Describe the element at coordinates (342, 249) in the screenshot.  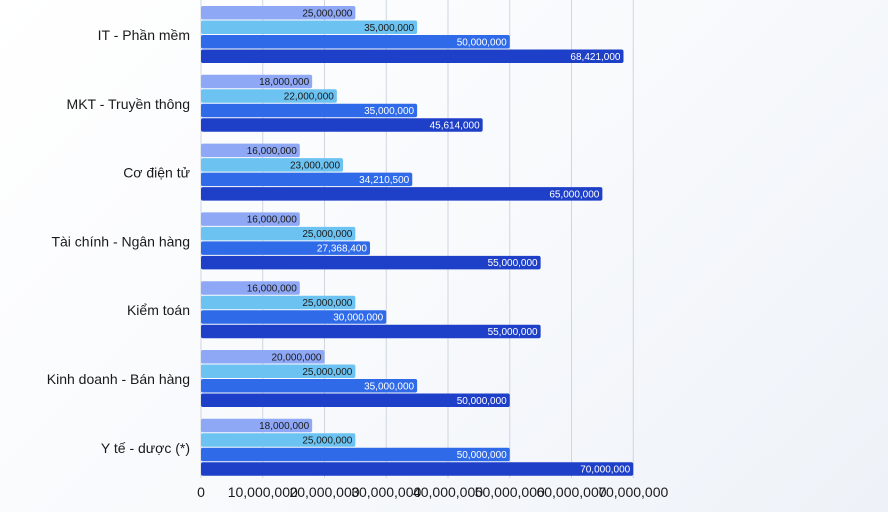
I see `bar-data-label: 27,368,400` at that location.